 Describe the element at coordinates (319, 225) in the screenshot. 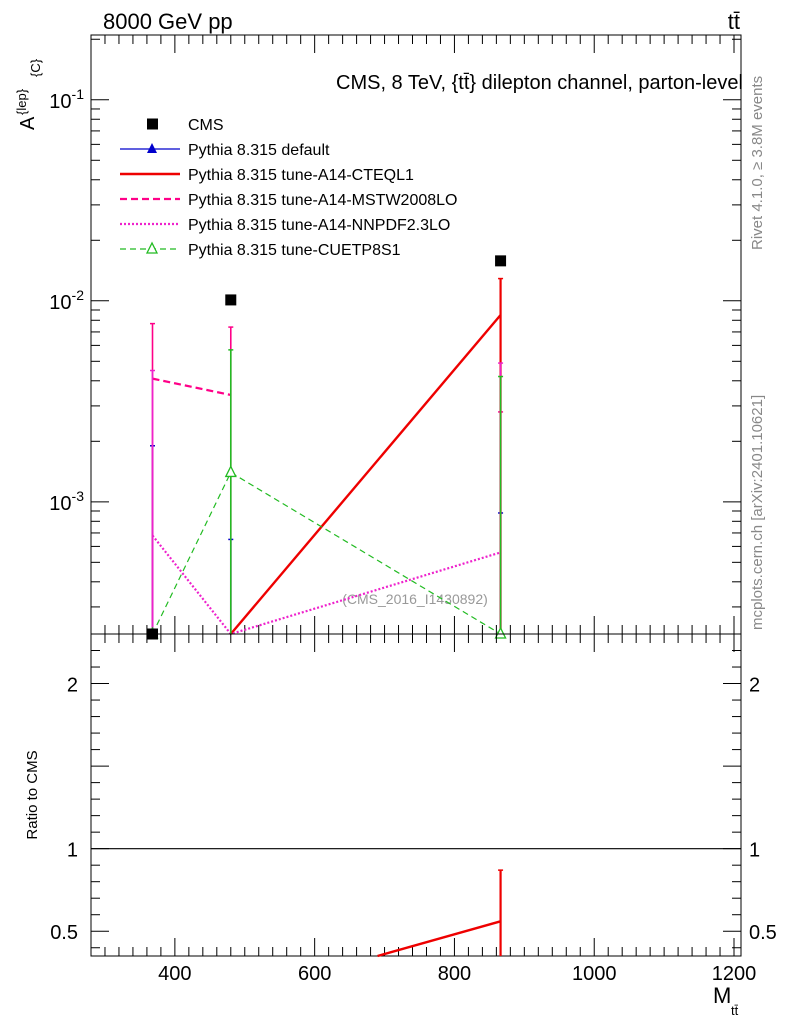

I see `legend-label: Pythia 8.315 tune-A14-NNPDF2.3LO` at that location.